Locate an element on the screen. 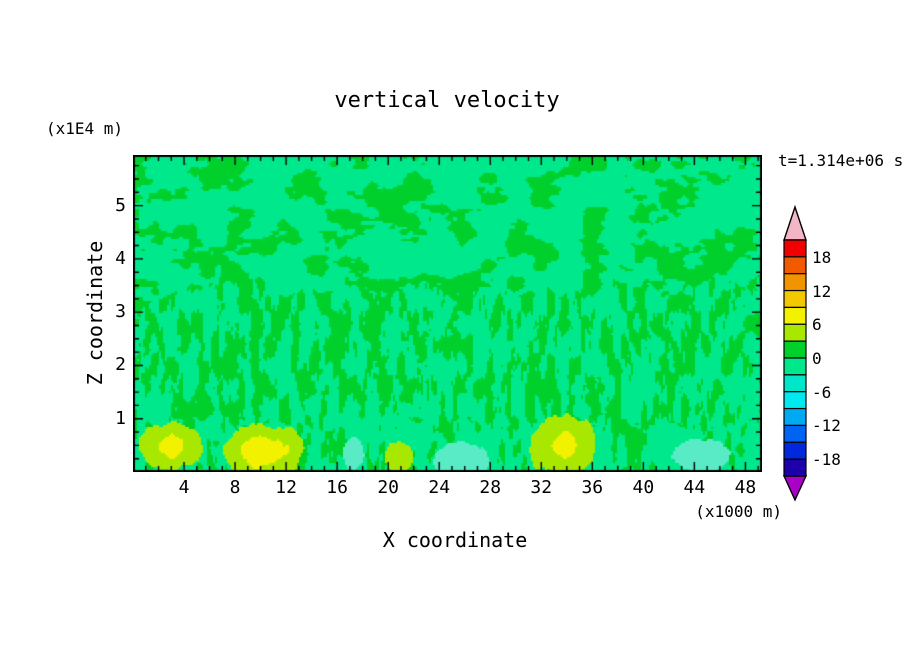 The height and width of the screenshot is (654, 904). colorbar-label: 18 is located at coordinates (822, 257).